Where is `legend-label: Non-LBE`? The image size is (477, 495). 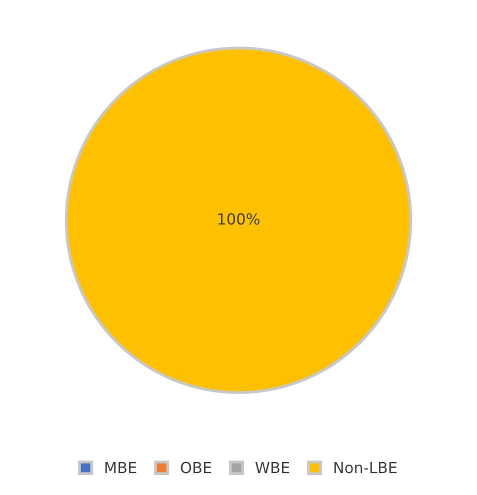 legend-label: Non-LBE is located at coordinates (365, 468).